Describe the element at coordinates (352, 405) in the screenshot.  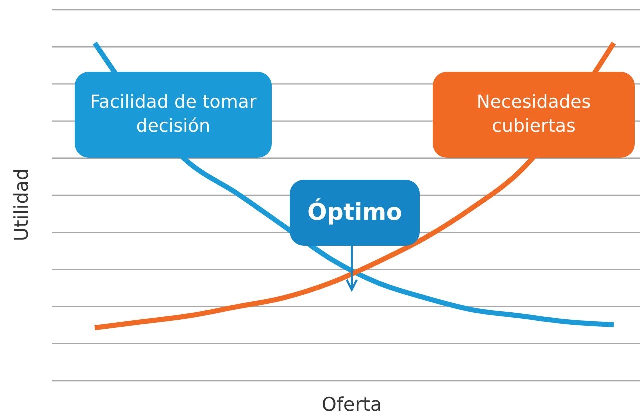
I see `x-axis-title: Oferta` at that location.